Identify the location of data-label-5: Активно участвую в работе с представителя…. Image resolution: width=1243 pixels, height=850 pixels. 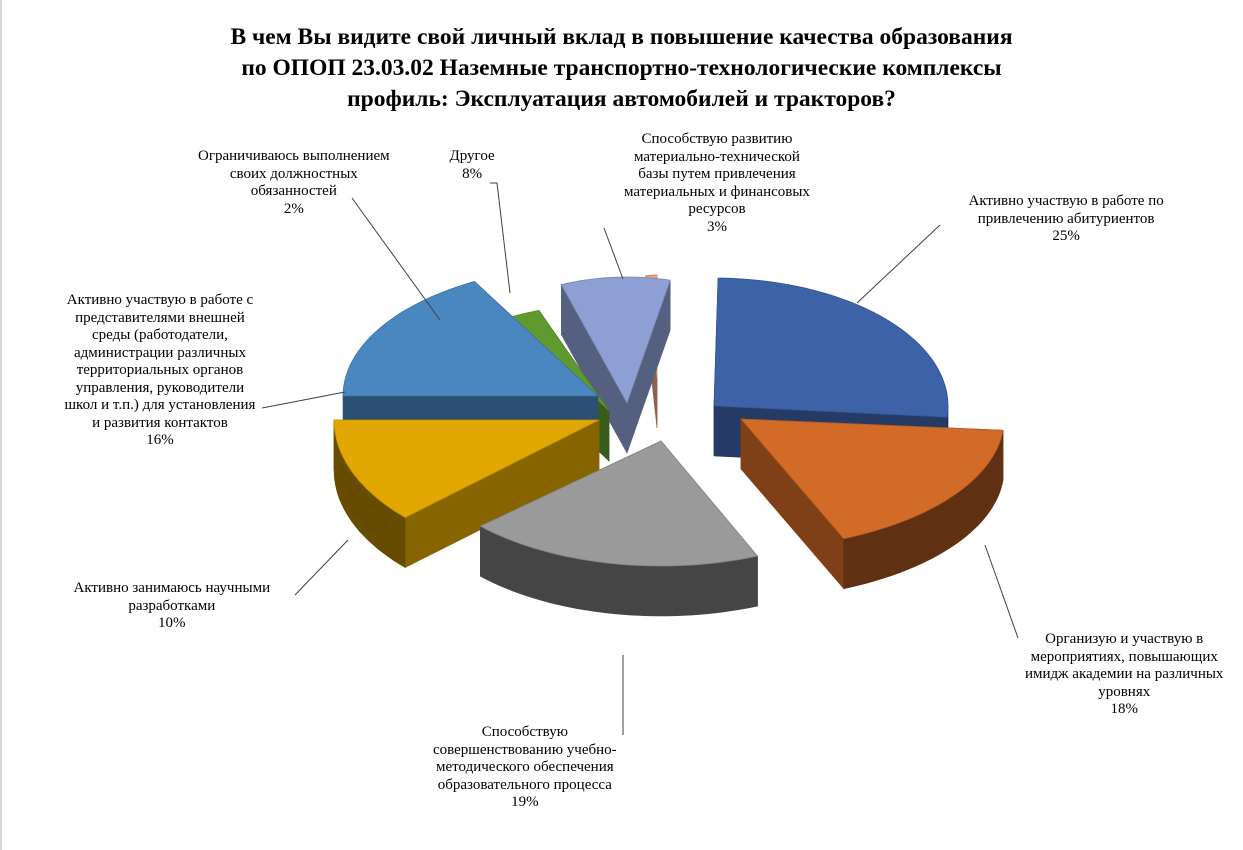
(160, 371).